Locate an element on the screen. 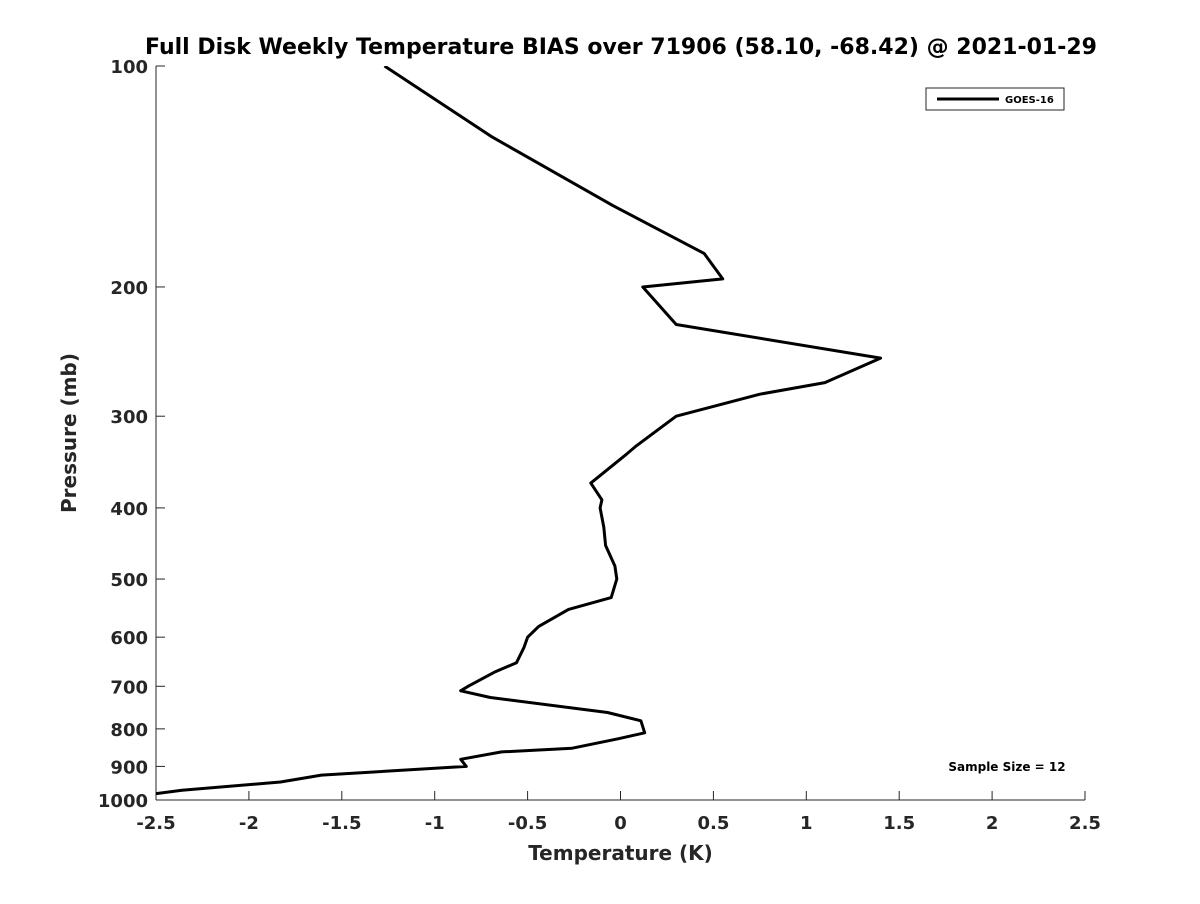 This screenshot has height=904, width=1200. x-tick-label: 2.5 is located at coordinates (1085, 823).